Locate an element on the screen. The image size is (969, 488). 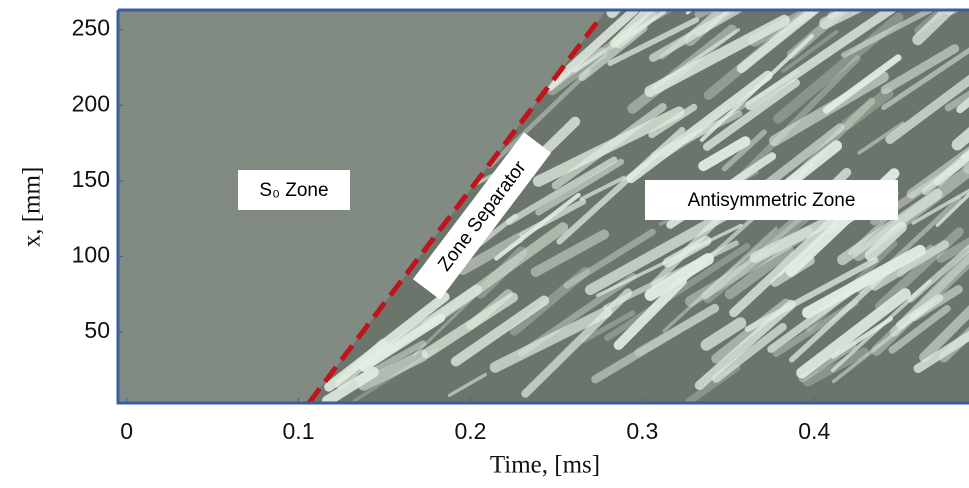
x-tick-label: 0 is located at coordinates (126, 431).